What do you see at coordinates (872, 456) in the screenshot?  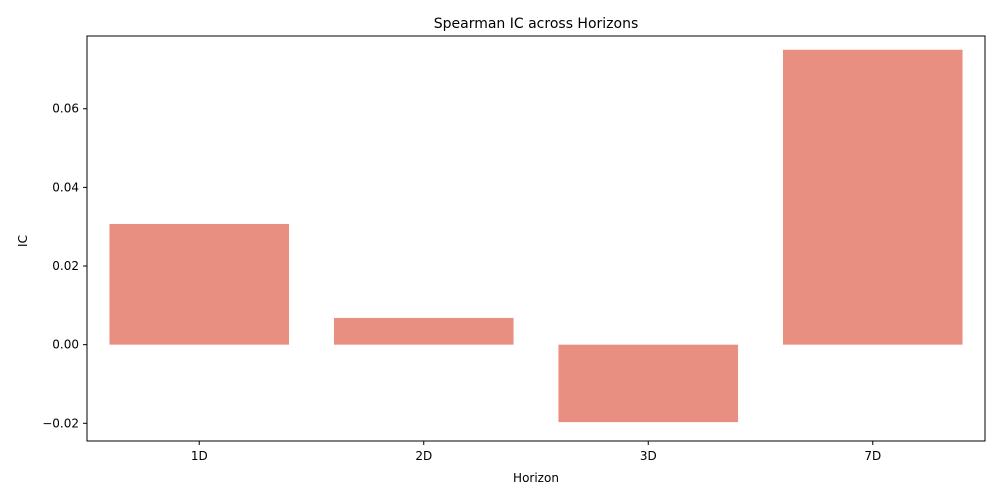 I see `x-tick-label: 7D` at bounding box center [872, 456].